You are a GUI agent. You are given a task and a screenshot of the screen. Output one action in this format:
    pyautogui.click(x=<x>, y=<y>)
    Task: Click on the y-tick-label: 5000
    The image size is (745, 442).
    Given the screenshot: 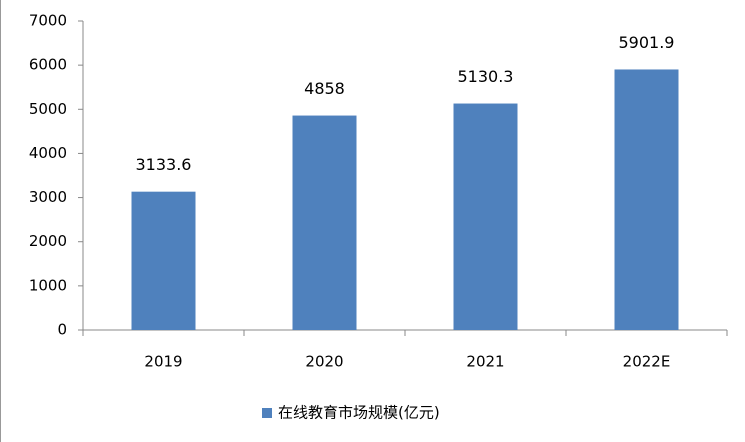 What is the action you would take?
    pyautogui.click(x=48, y=109)
    